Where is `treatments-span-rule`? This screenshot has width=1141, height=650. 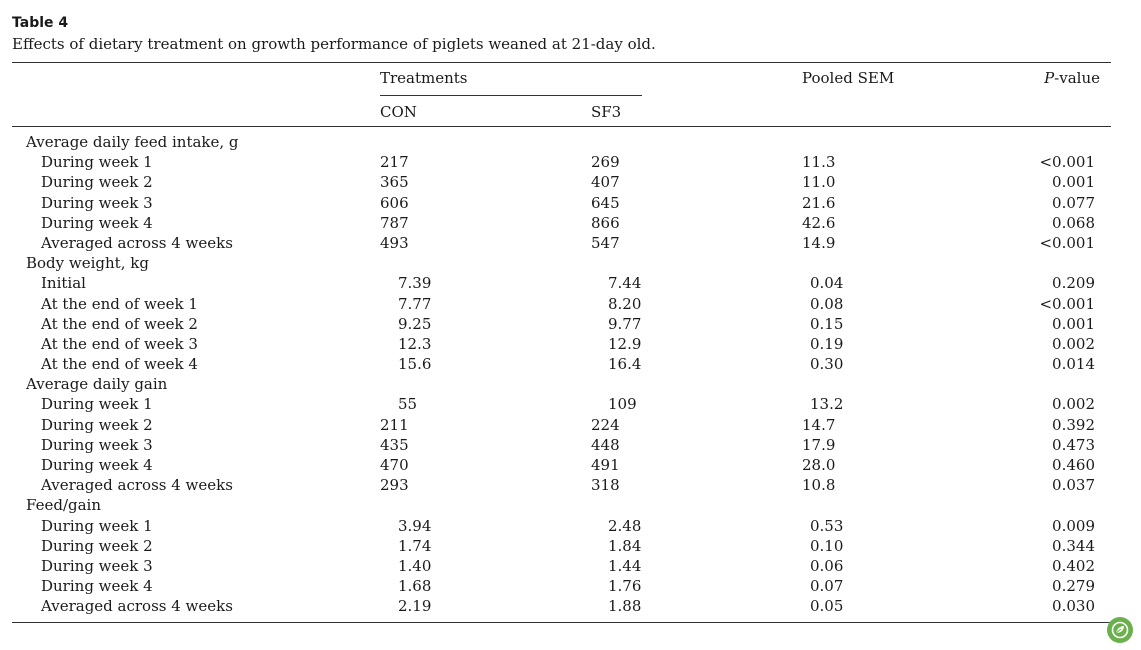
treatments-span-rule is located at coordinates (511, 95).